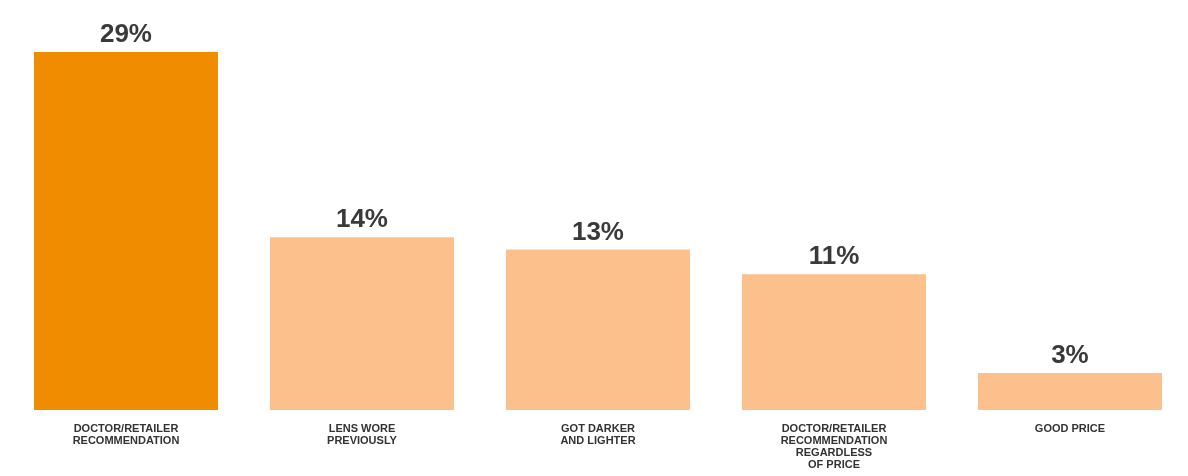 The height and width of the screenshot is (476, 1188). I want to click on x-tick-label: DOCTOR/RETAILER RECOMMENDATION, so click(126, 434).